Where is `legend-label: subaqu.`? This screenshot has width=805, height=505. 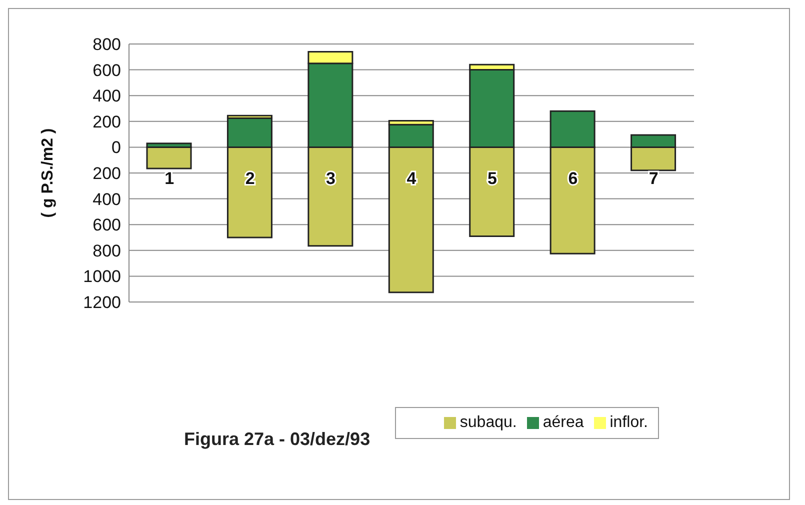
legend-label: subaqu. is located at coordinates (488, 422).